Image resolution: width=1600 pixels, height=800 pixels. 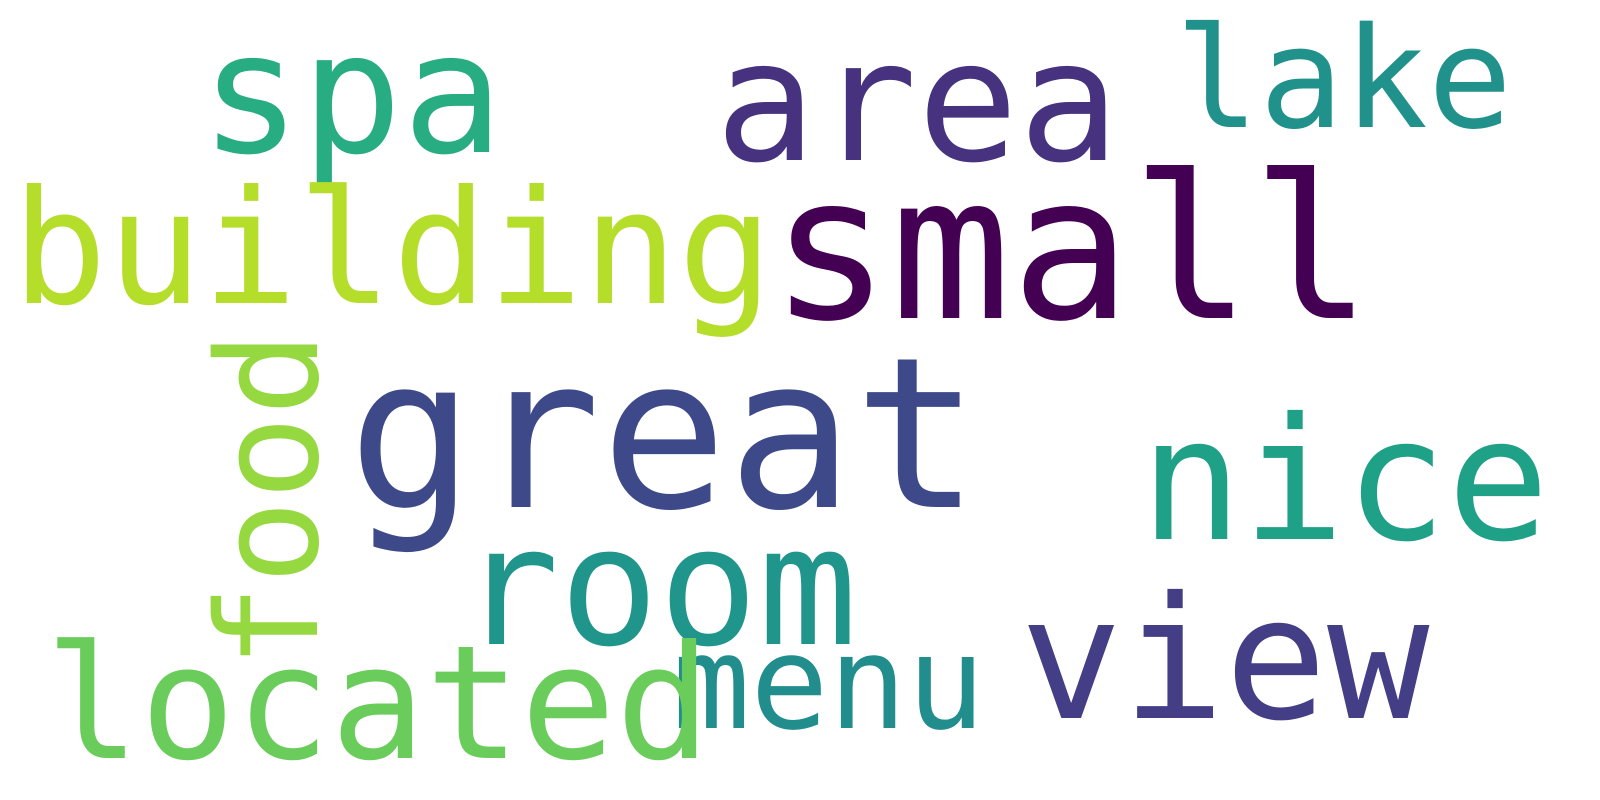 What do you see at coordinates (1071, 249) in the screenshot?
I see `word-small: small` at bounding box center [1071, 249].